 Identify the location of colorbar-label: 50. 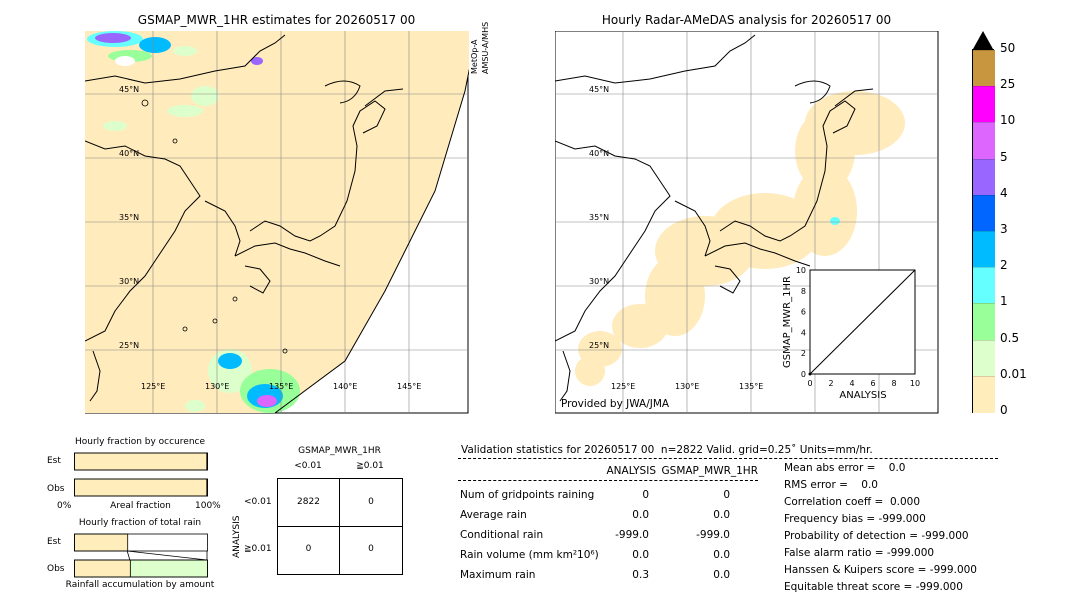
(1008, 48).